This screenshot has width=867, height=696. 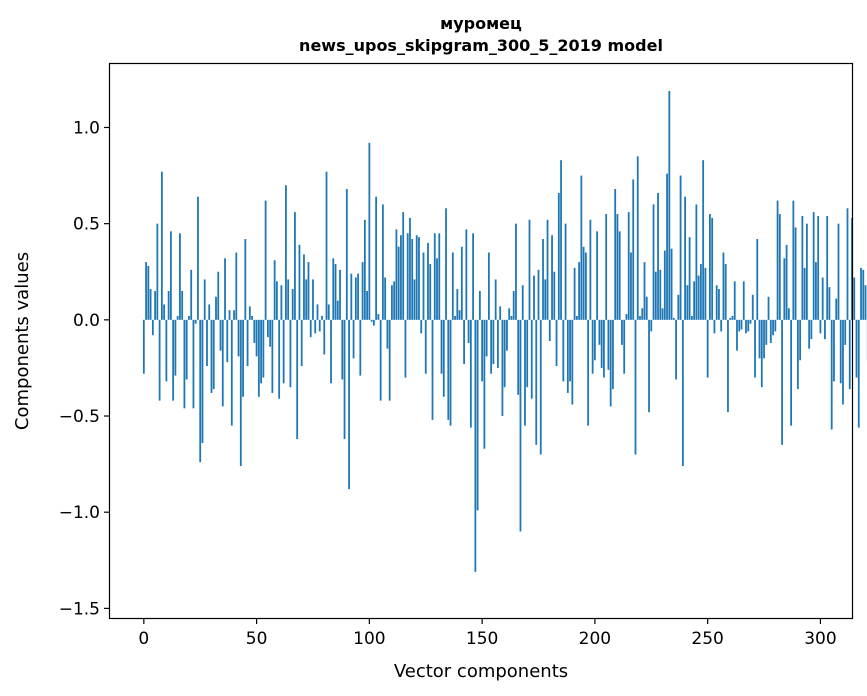 I want to click on x-tick-label: 0, so click(x=143, y=639).